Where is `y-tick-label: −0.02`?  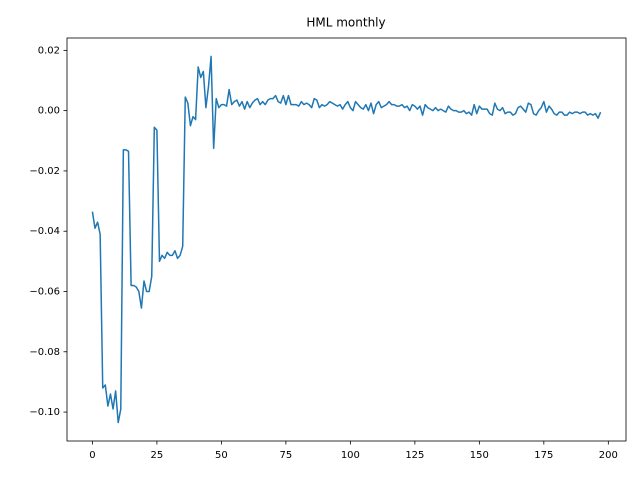
y-tick-label: −0.02 is located at coordinates (44, 171).